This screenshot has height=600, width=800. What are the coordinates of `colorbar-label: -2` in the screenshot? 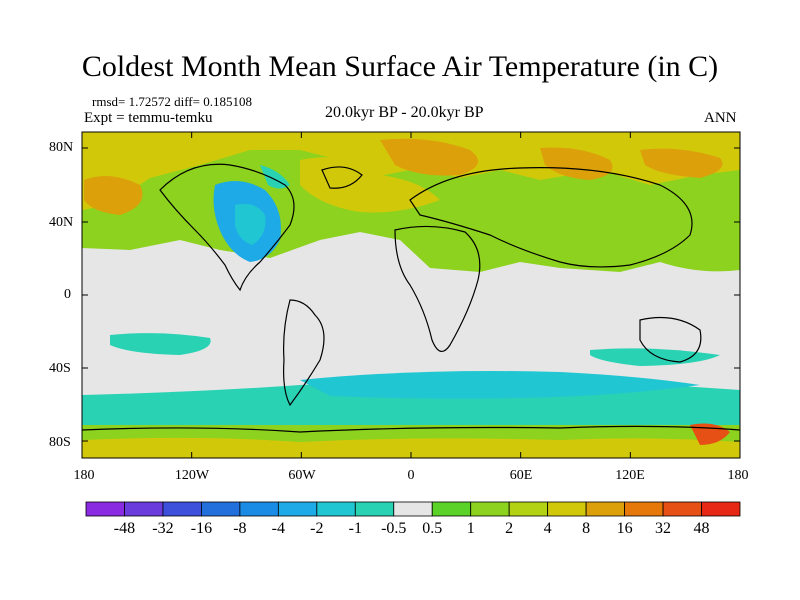 It's located at (317, 528).